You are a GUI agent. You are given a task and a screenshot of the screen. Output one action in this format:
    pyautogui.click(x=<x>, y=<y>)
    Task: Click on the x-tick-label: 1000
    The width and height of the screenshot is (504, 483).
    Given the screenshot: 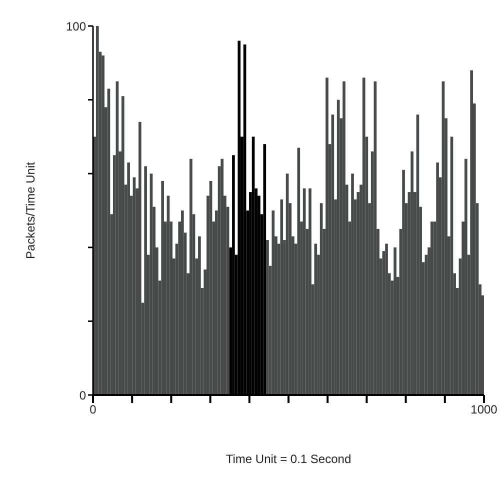 What is the action you would take?
    pyautogui.click(x=484, y=409)
    